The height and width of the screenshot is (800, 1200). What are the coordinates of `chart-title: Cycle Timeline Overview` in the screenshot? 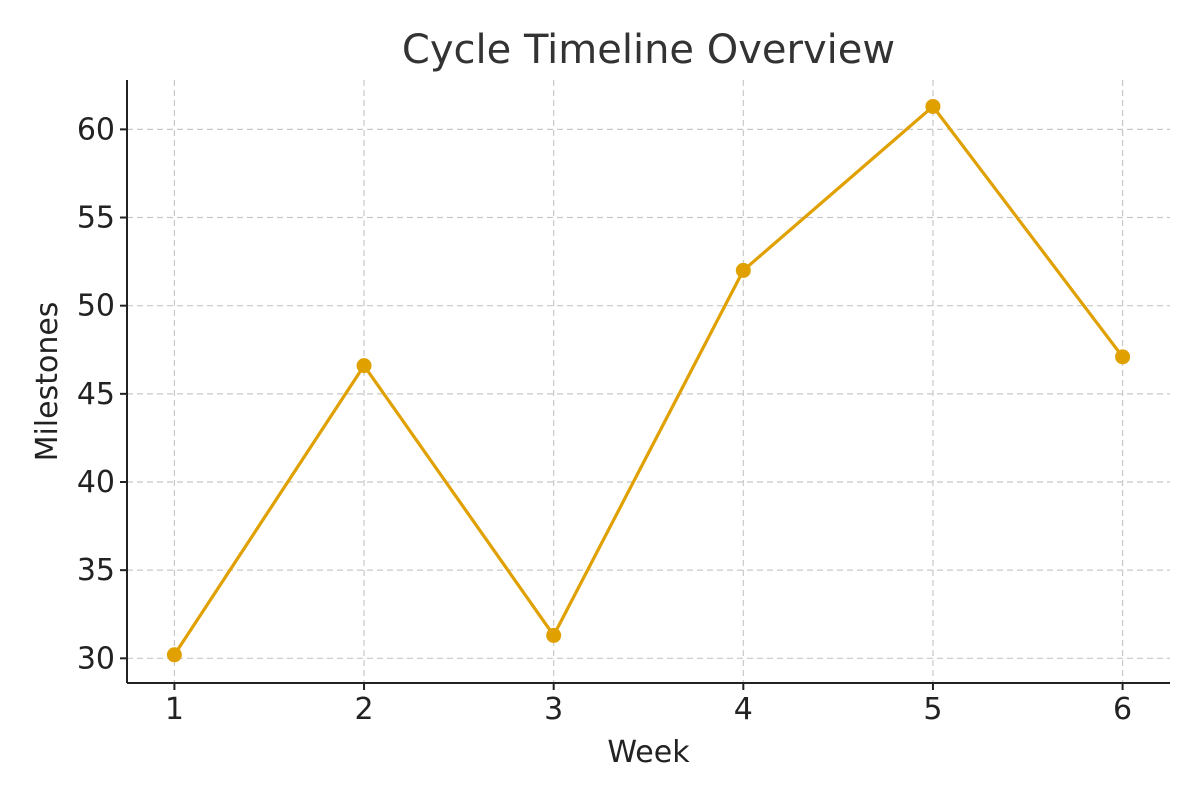 It's located at (648, 50).